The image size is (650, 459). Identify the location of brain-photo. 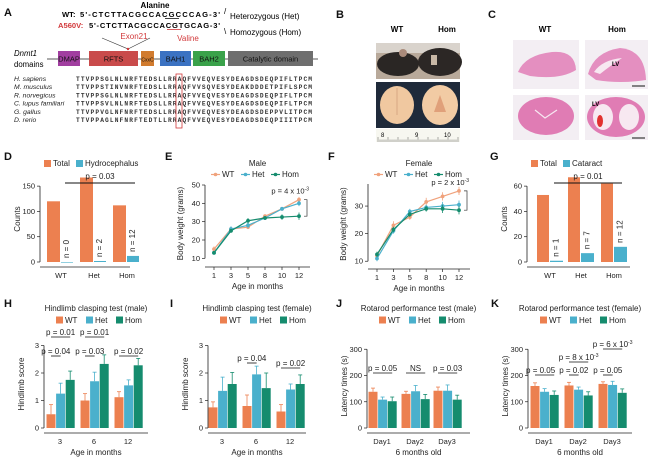
(418, 105).